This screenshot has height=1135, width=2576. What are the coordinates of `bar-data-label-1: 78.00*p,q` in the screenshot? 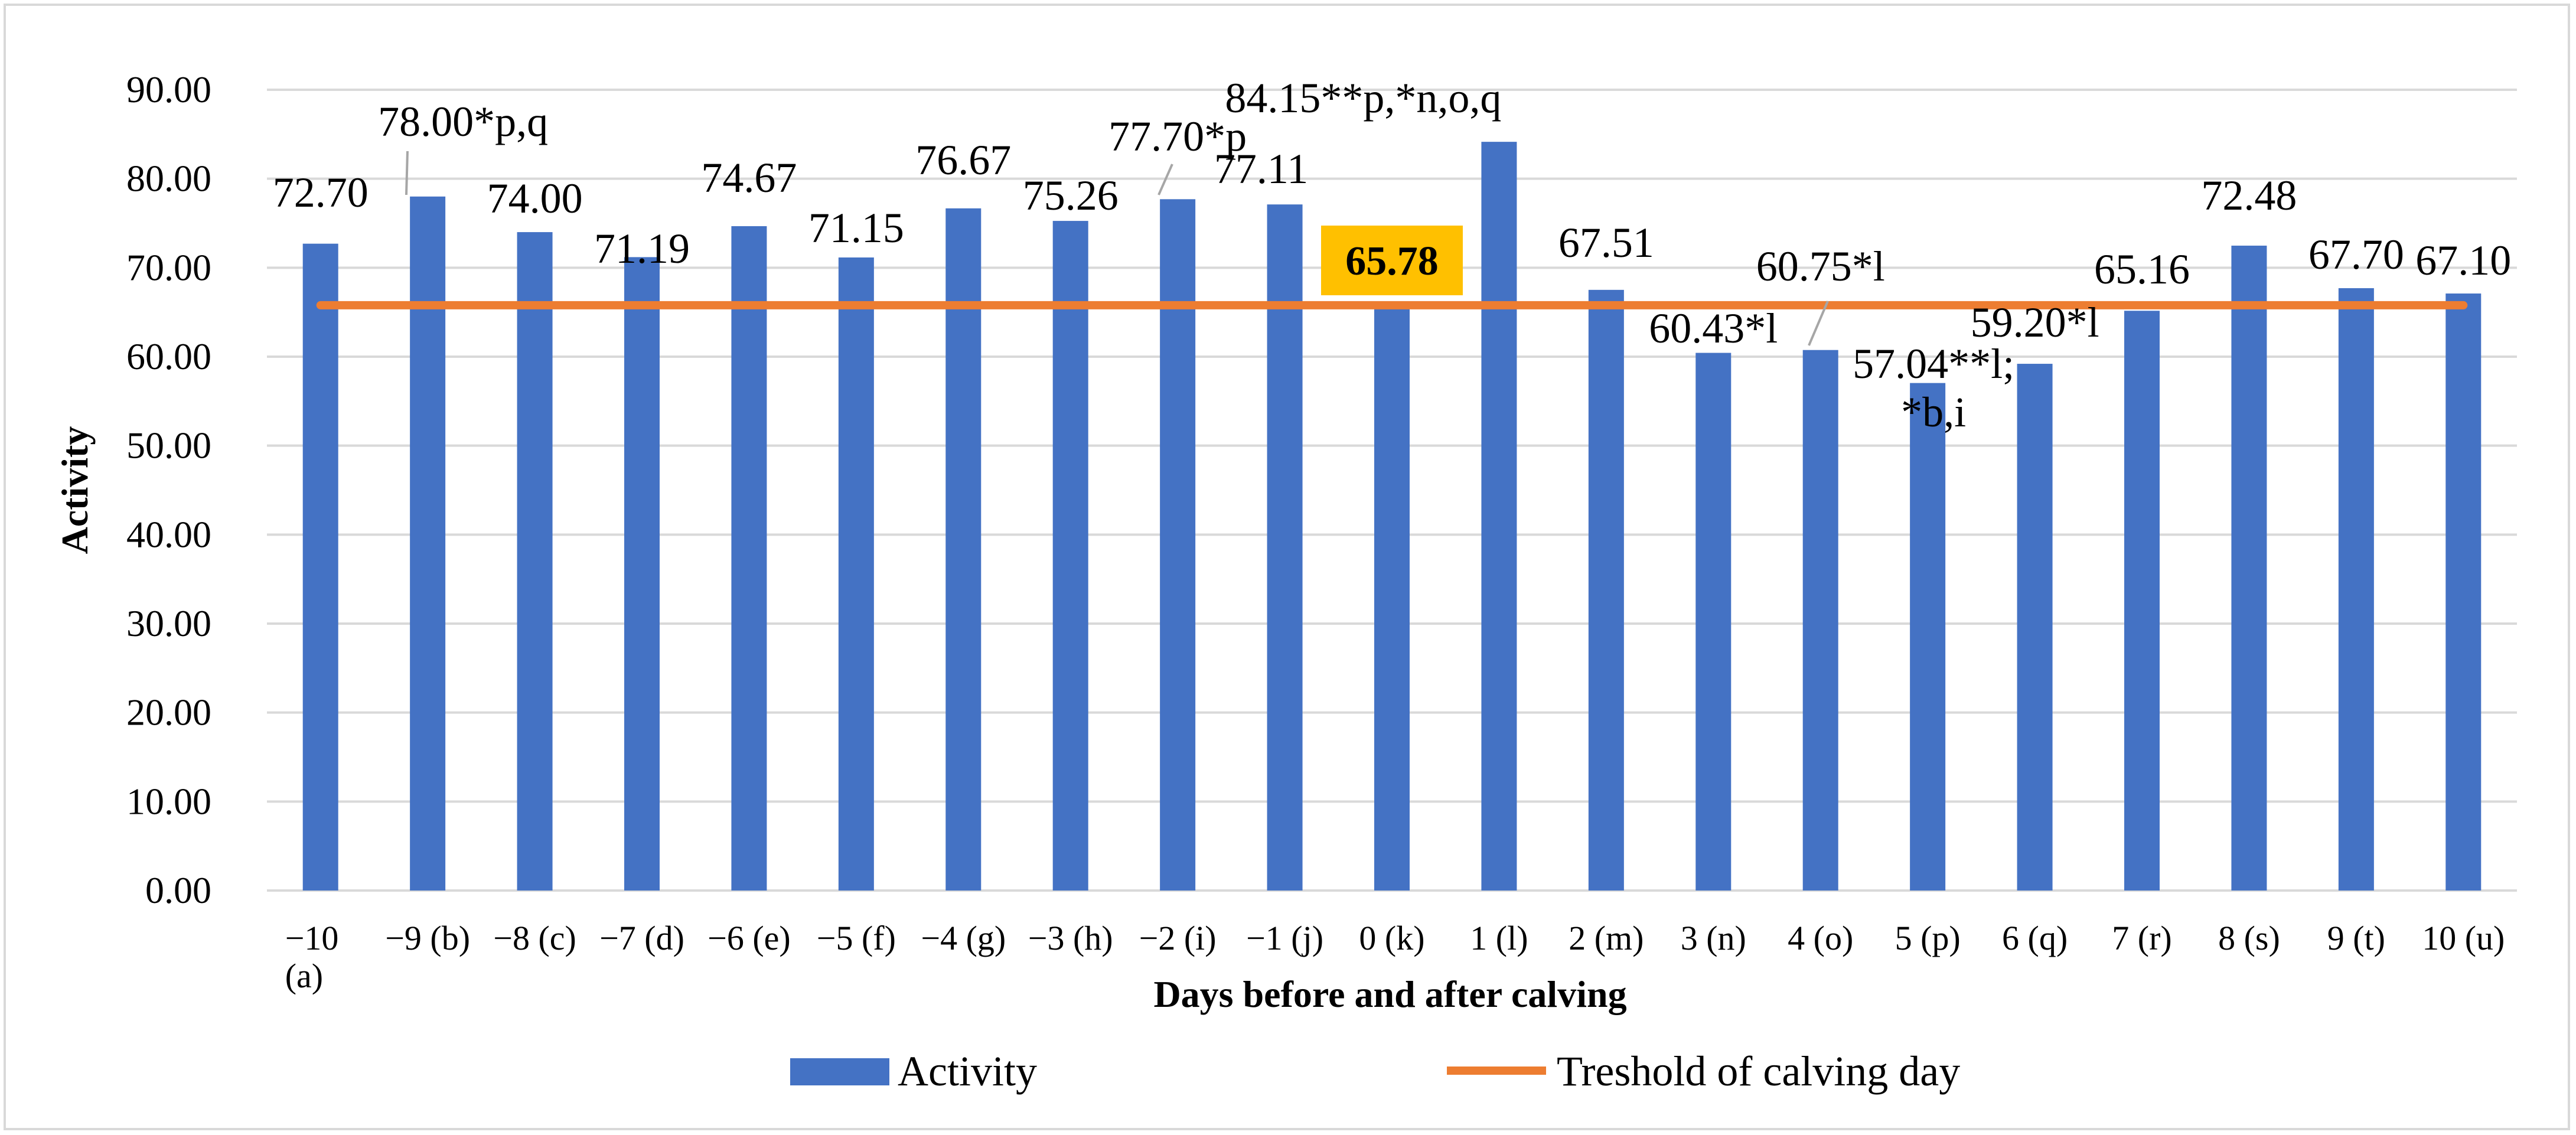 It's located at (463, 121).